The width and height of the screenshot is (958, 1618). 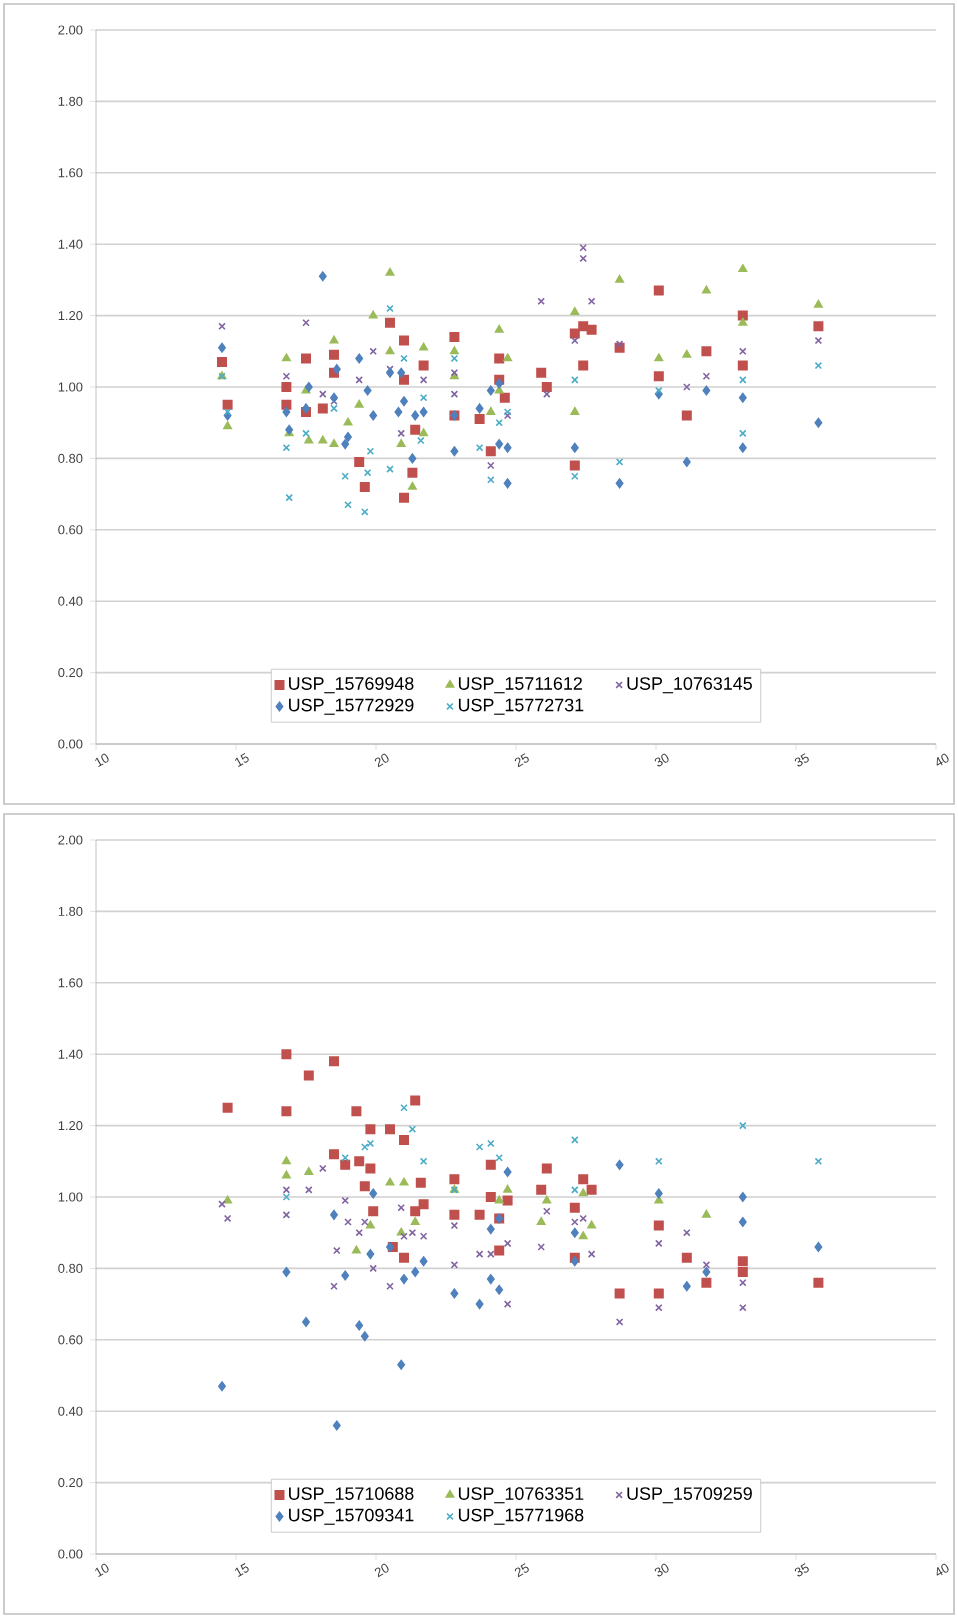 What do you see at coordinates (521, 706) in the screenshot?
I see `legend-label: USP_15772731` at bounding box center [521, 706].